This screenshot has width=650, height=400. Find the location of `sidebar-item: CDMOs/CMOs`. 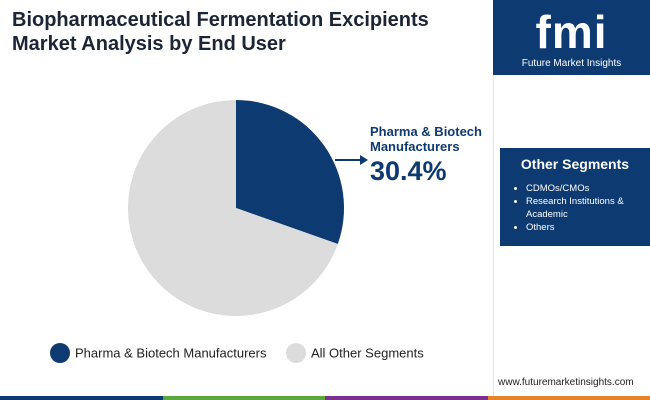

sidebar-item: CDMOs/CMOs is located at coordinates (588, 188).